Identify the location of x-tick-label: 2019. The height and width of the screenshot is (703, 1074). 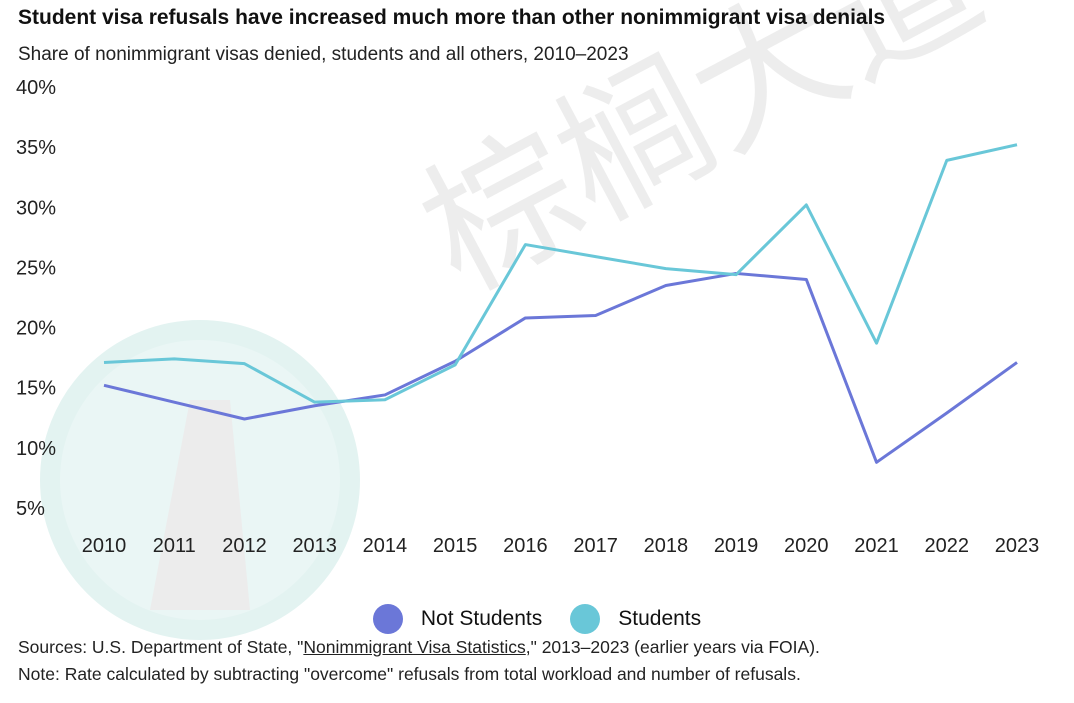
(736, 546).